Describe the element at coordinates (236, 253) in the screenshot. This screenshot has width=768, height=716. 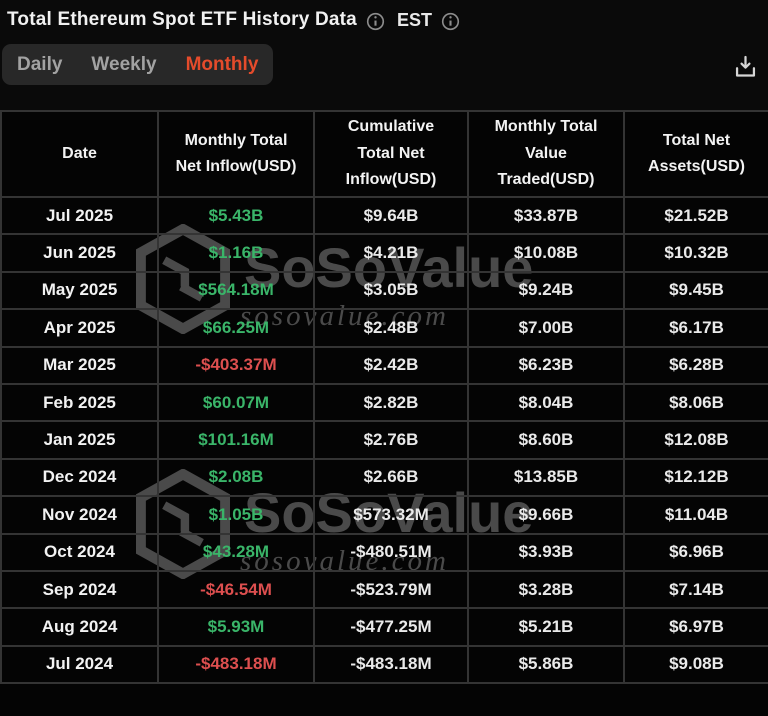
I see `cell-monthly_net_inflow: $1.16B` at that location.